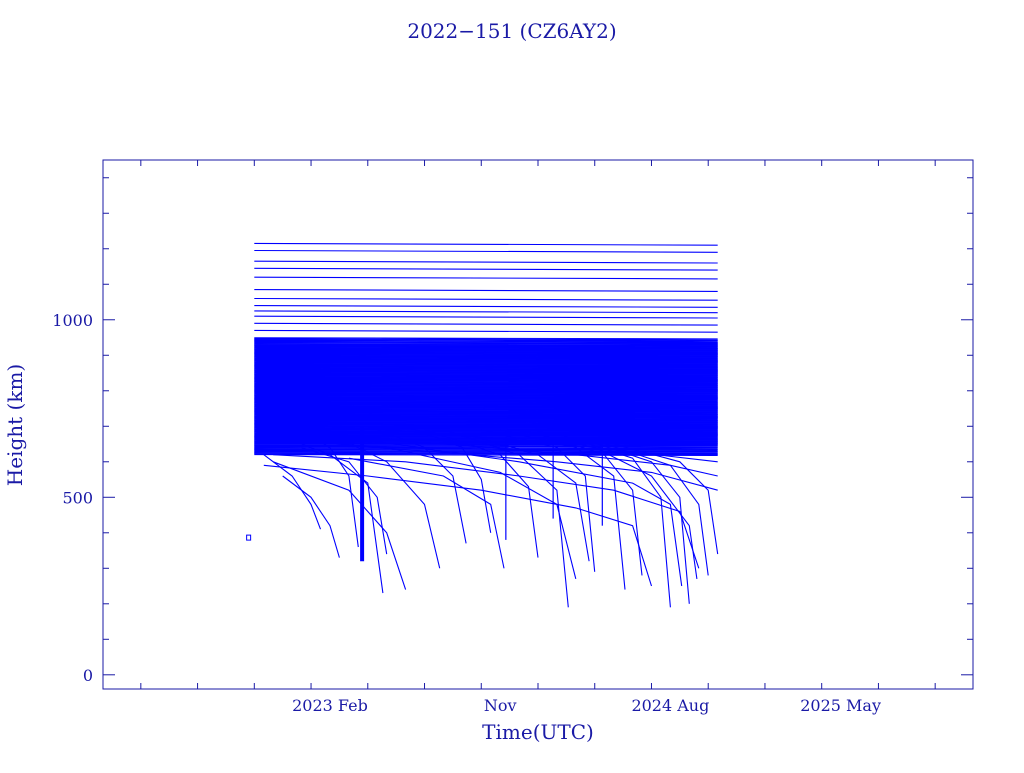 The height and width of the screenshot is (773, 1024). I want to click on x-tick-label: 2024 Aug, so click(670, 705).